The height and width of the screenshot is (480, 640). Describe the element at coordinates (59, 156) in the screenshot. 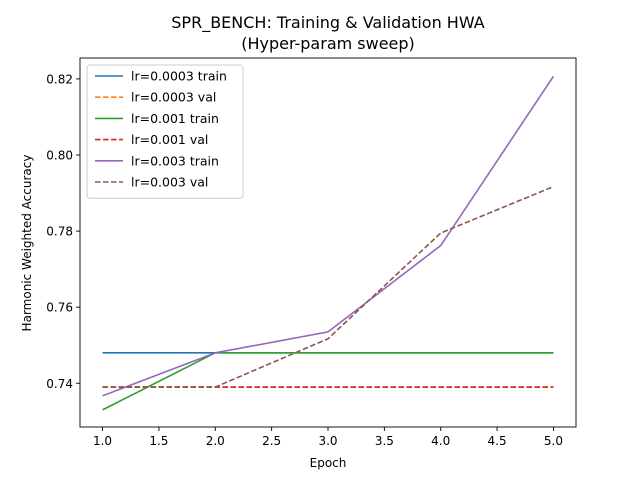

I see `y-tick-label: 0.80` at that location.